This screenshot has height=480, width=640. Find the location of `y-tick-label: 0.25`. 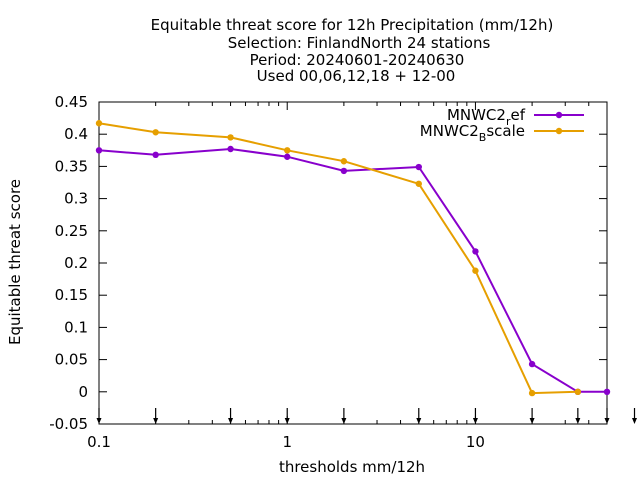

y-tick-label: 0.25 is located at coordinates (71, 231).